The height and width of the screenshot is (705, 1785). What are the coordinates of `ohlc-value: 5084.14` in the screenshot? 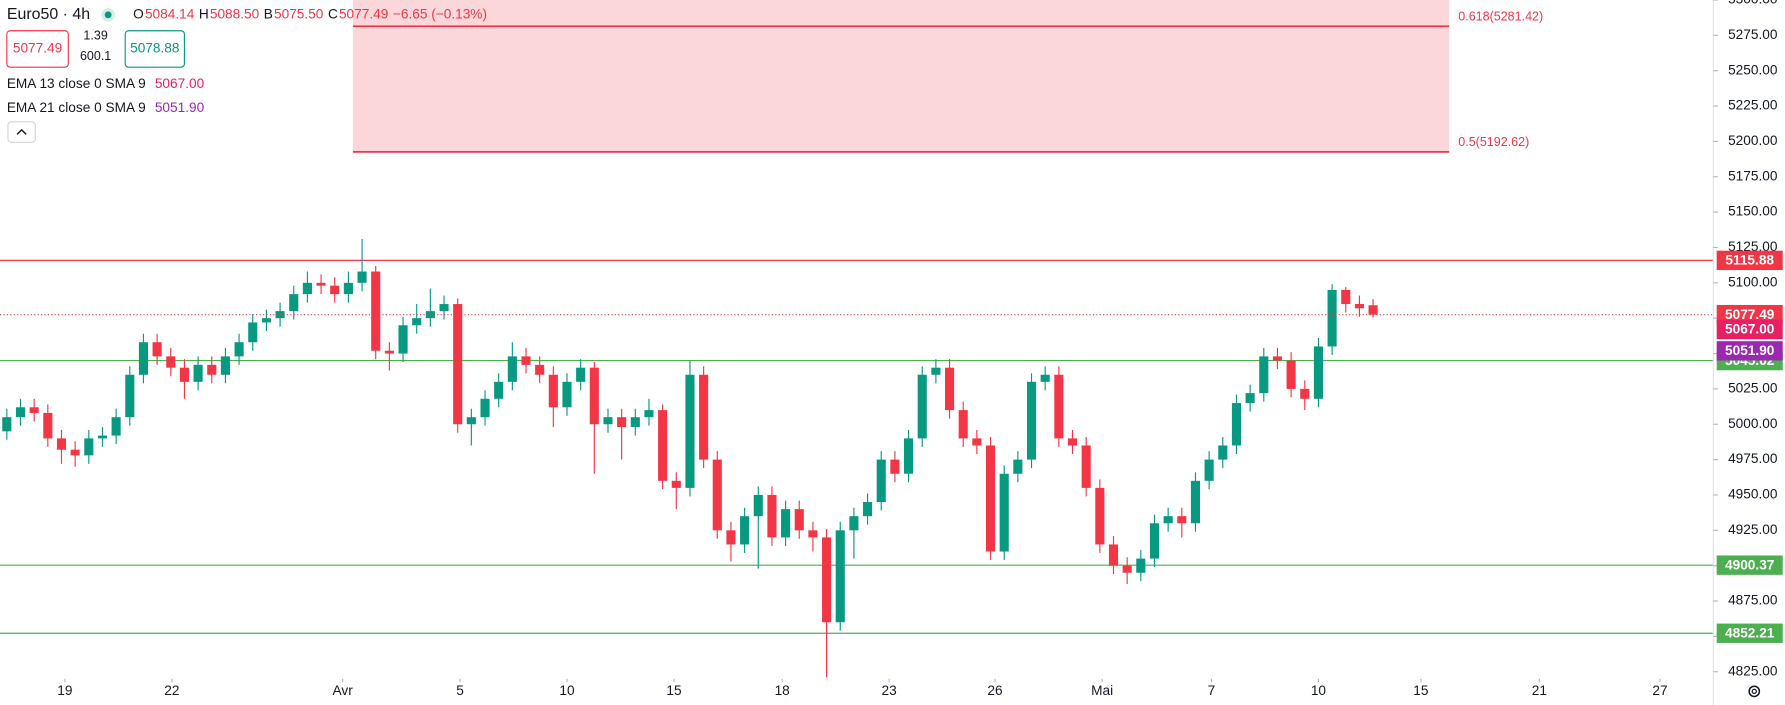 It's located at (170, 13).